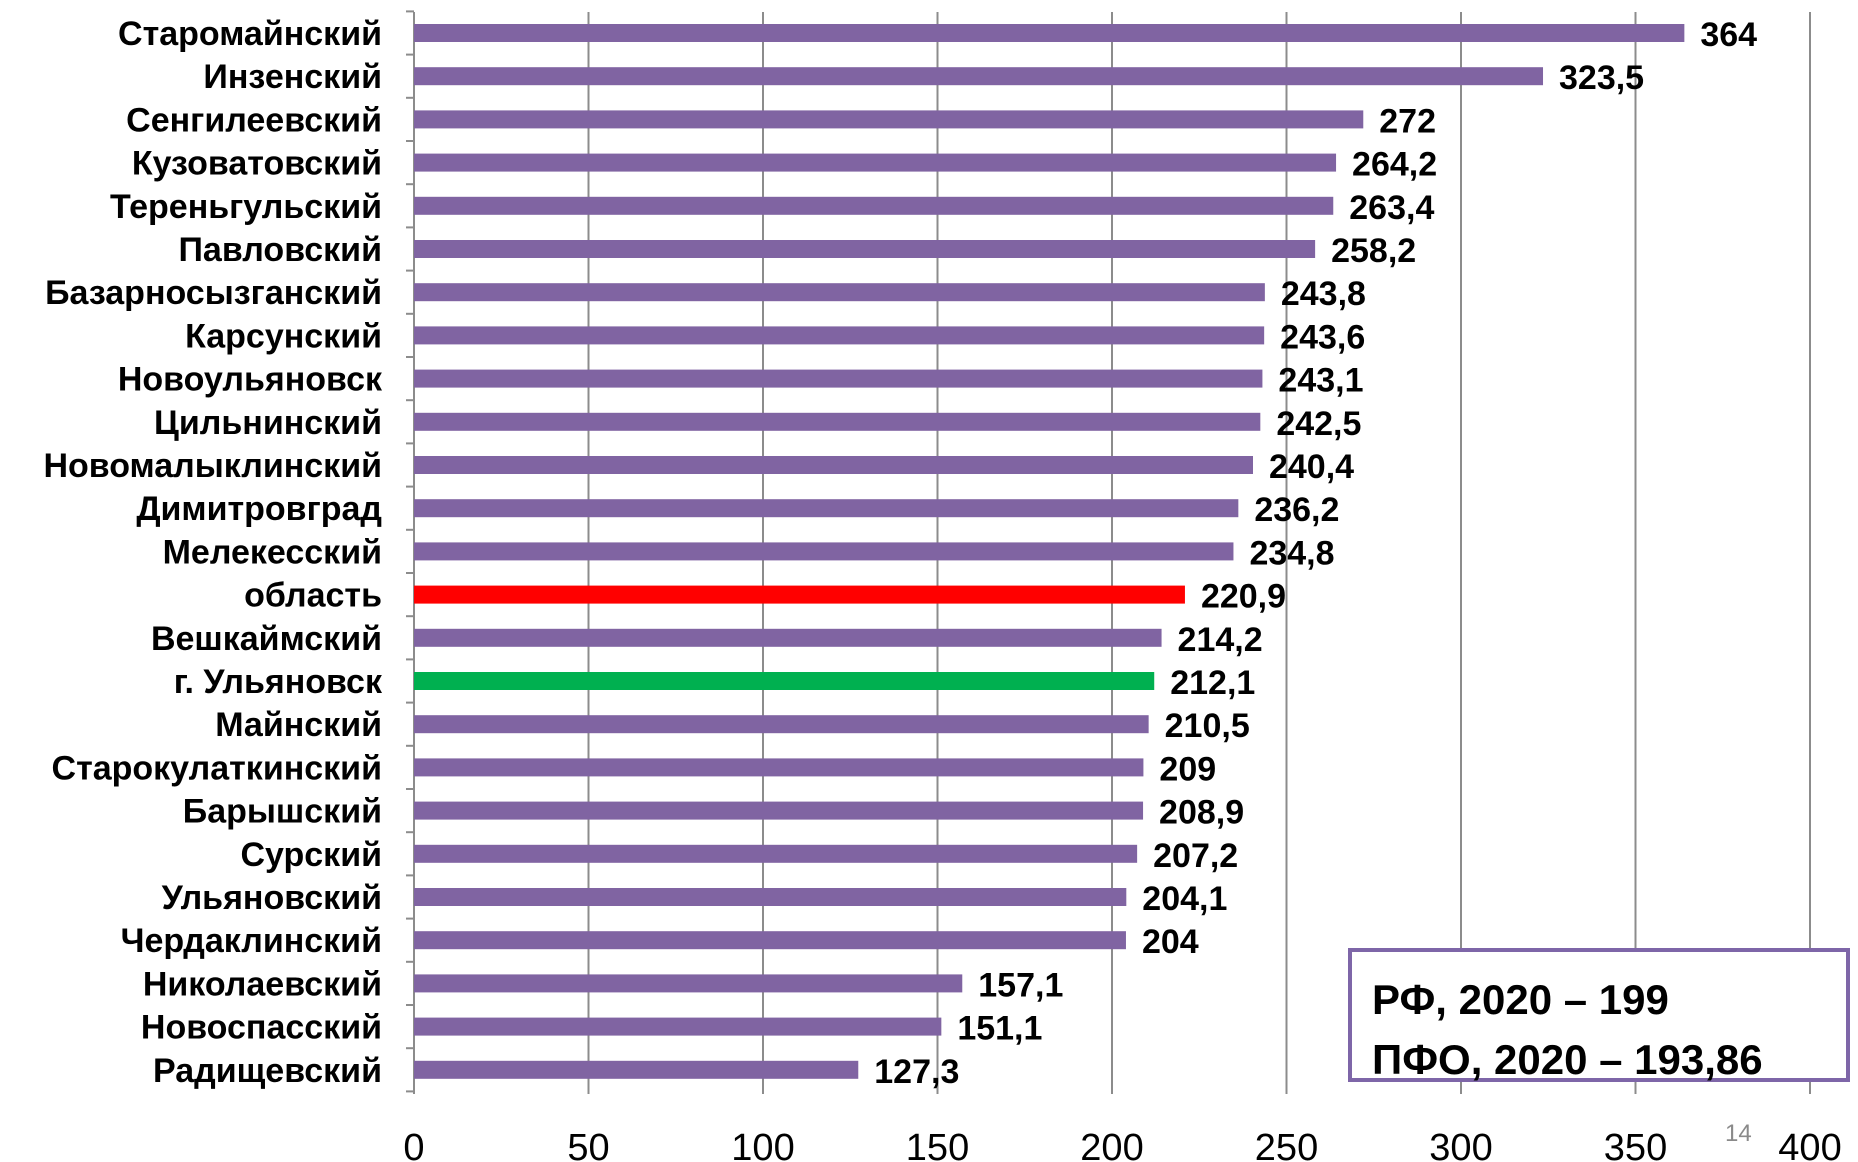 This screenshot has width=1858, height=1162. I want to click on value-label: 242,5, so click(1318, 424).